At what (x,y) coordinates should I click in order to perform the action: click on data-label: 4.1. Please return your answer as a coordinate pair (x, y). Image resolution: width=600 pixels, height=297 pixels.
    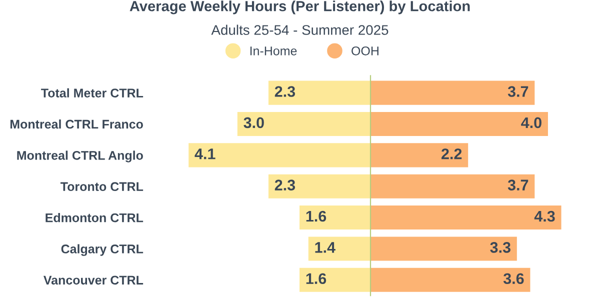
    Looking at the image, I should click on (205, 154).